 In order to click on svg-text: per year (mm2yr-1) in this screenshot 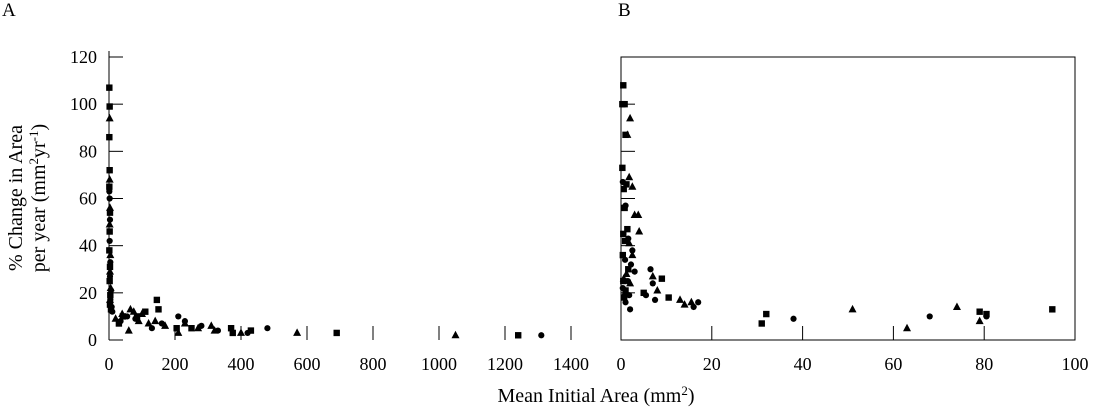, I will do `click(38, 198)`.